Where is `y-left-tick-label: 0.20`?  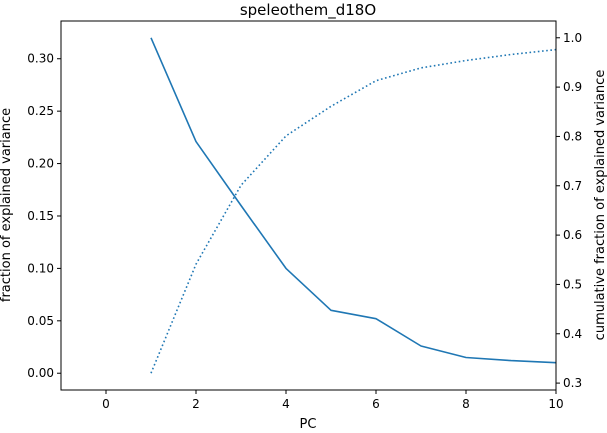 y-left-tick-label: 0.20 is located at coordinates (40, 164).